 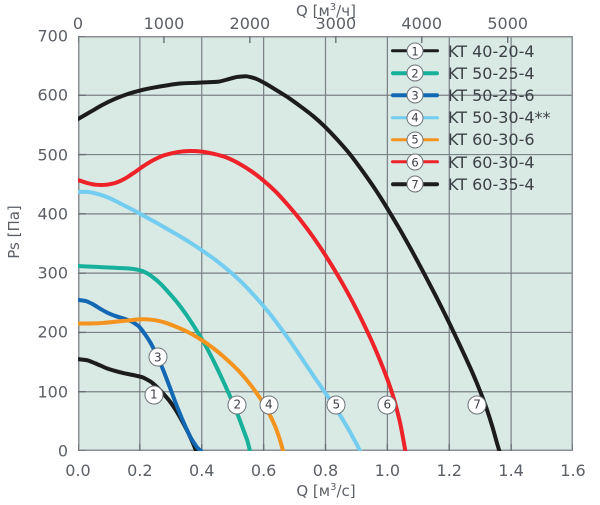 What do you see at coordinates (52, 95) in the screenshot?
I see `y-tick-label: 600` at bounding box center [52, 95].